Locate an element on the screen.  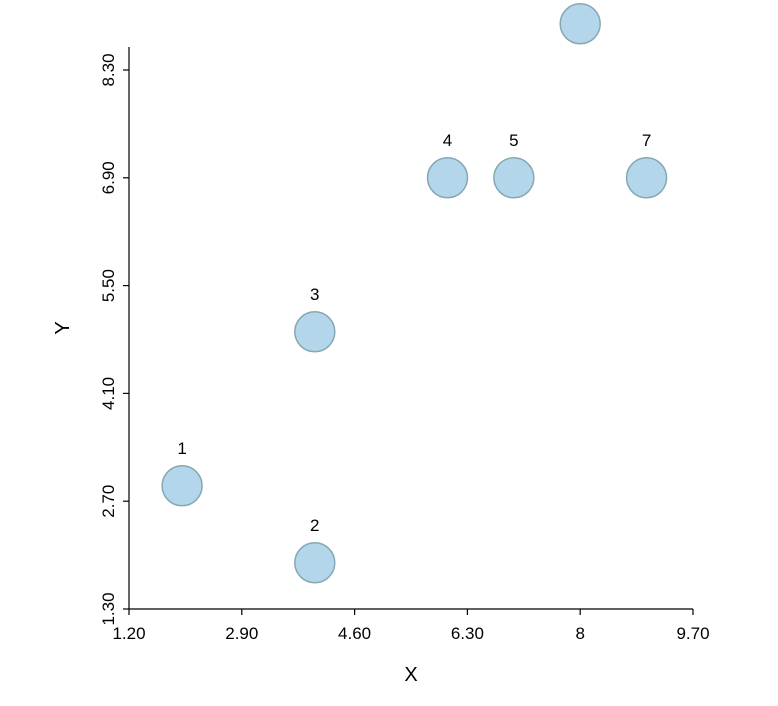
y-tick-label: 1.30 is located at coordinates (108, 608).